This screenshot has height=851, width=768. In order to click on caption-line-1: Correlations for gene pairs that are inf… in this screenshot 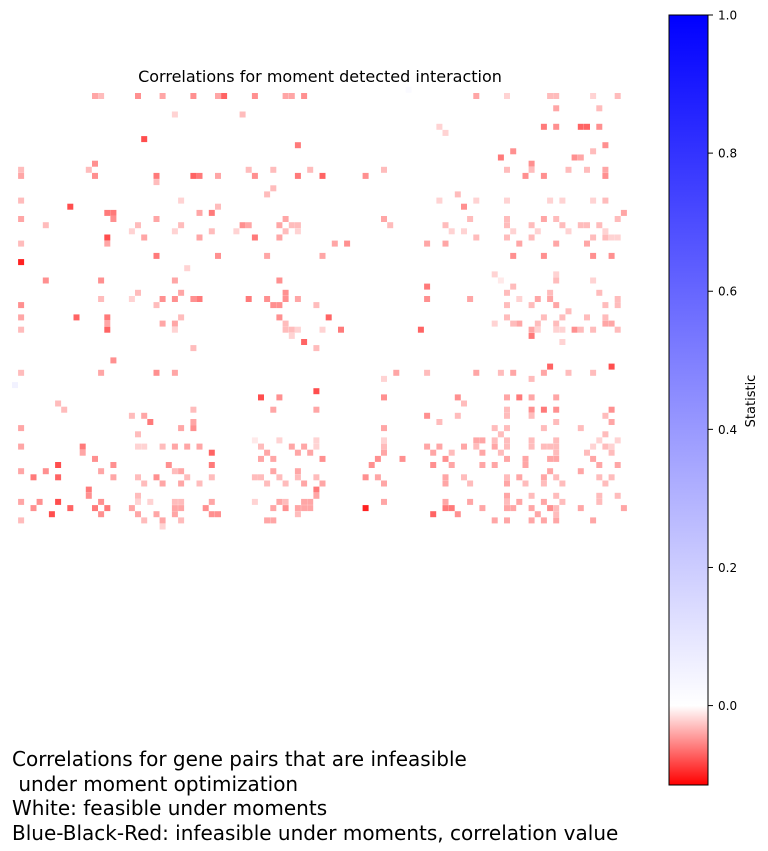, I will do `click(239, 759)`.